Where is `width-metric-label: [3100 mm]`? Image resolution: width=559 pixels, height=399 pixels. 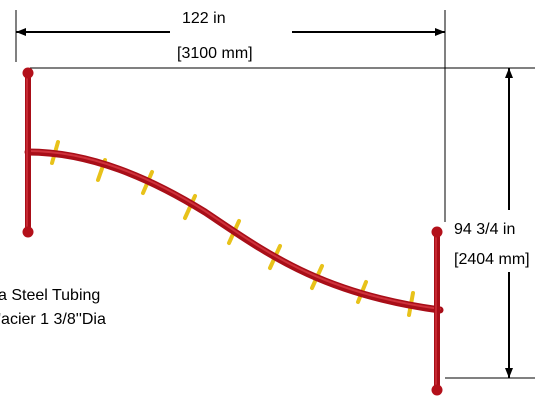
width-metric-label: [3100 mm] is located at coordinates (215, 53).